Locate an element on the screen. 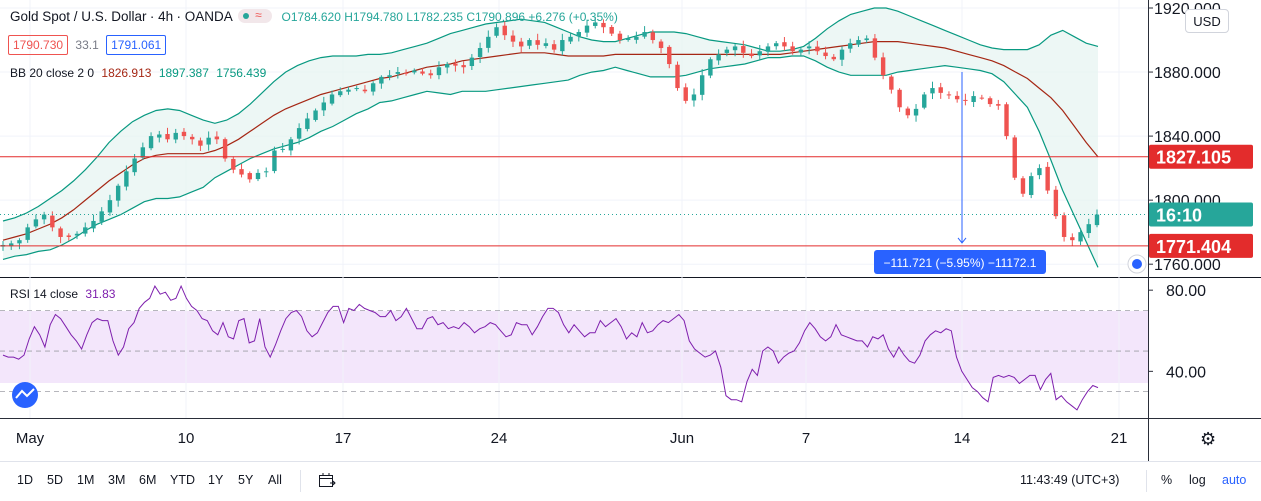 The width and height of the screenshot is (1261, 501). range-1y: 1Y is located at coordinates (216, 480).